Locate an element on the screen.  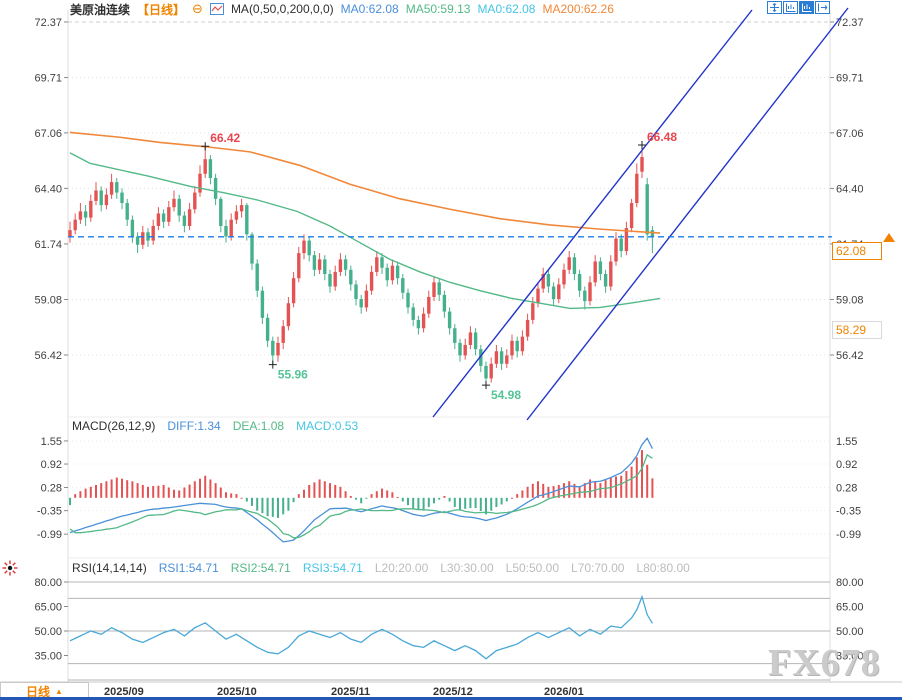
rsi-l30-label: L30:30.00 is located at coordinates (467, 568).